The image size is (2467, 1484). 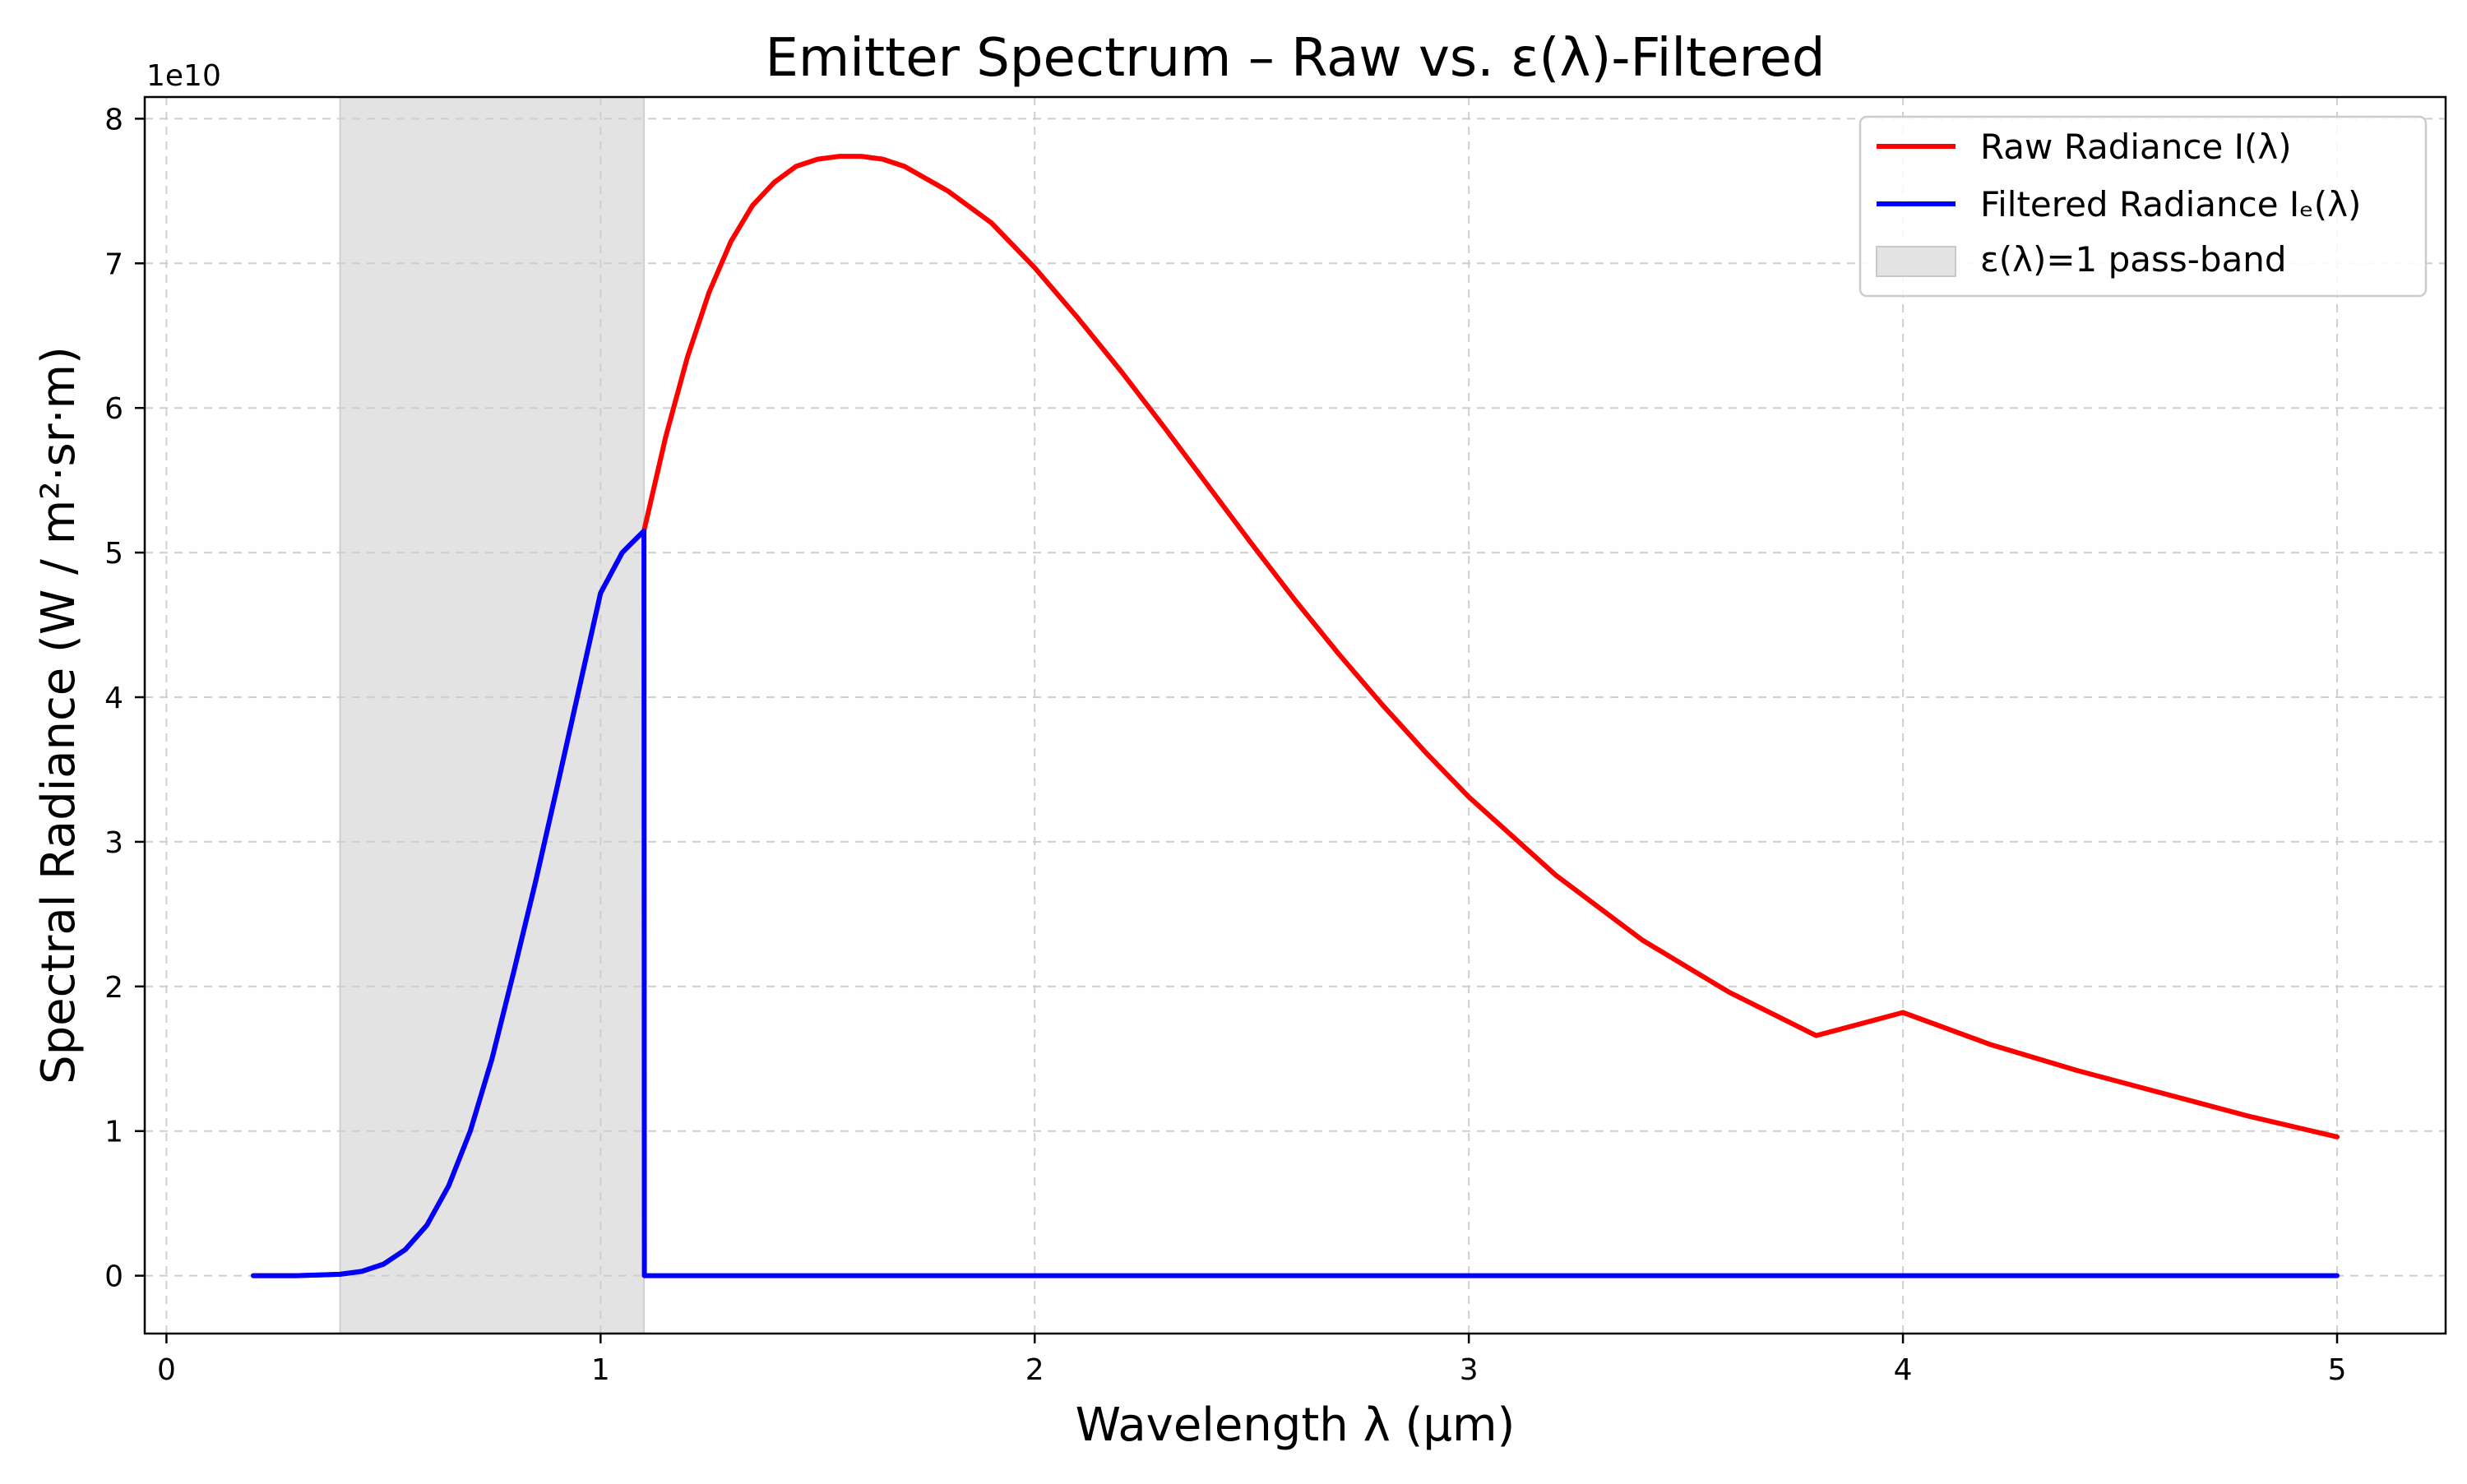 I want to click on x-tick-label-4: 4, so click(x=1904, y=1370).